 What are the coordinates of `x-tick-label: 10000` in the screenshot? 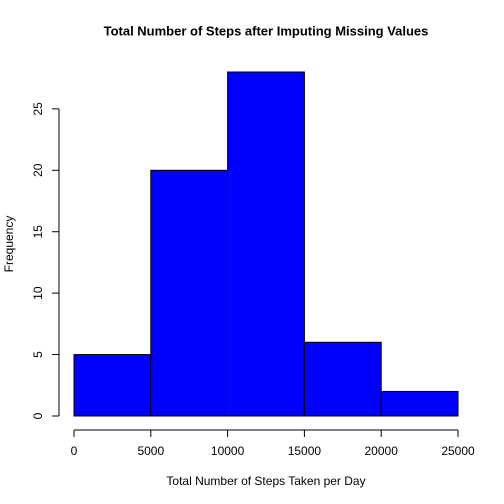 It's located at (228, 451).